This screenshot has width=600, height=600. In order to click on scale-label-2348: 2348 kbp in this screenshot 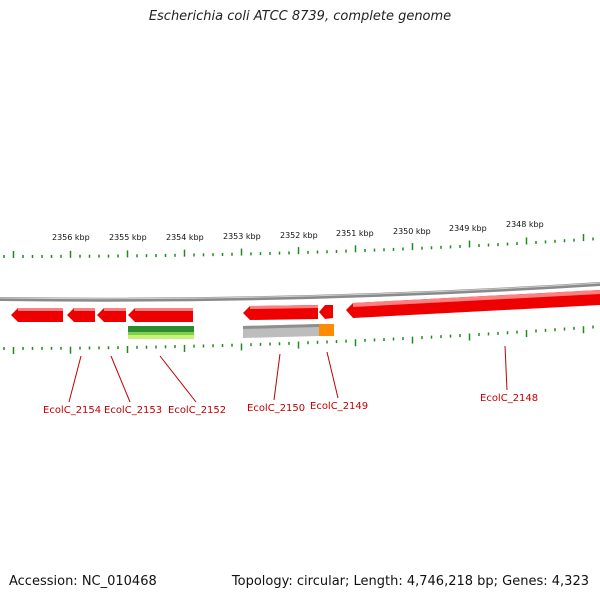, I will do `click(525, 224)`.